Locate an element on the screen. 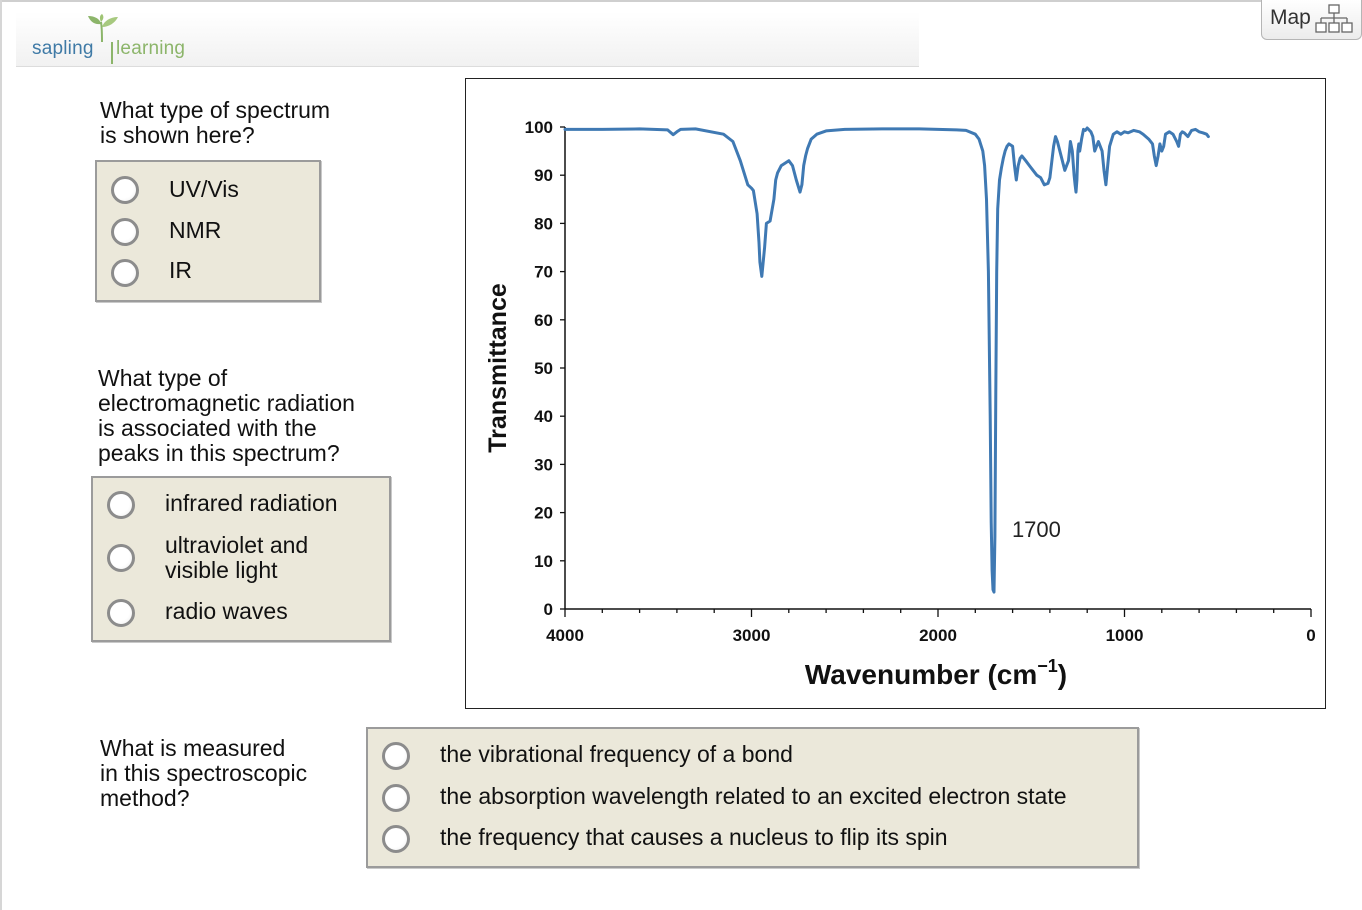 The width and height of the screenshot is (1362, 910). sitemap-icon is located at coordinates (1334, 18).